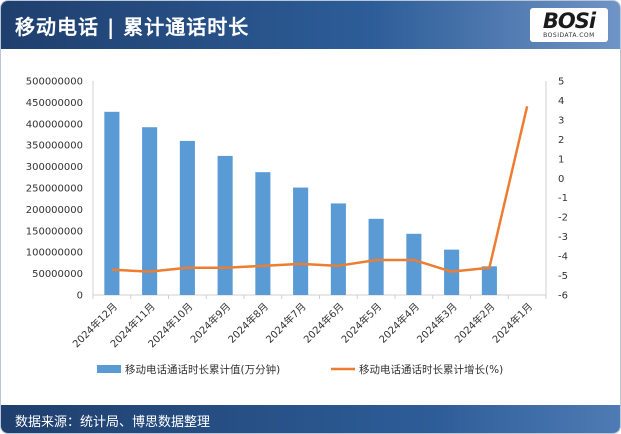 This screenshot has height=434, width=621. I want to click on data-source: 数据来源：统计局、博思数据整理, so click(113, 422).